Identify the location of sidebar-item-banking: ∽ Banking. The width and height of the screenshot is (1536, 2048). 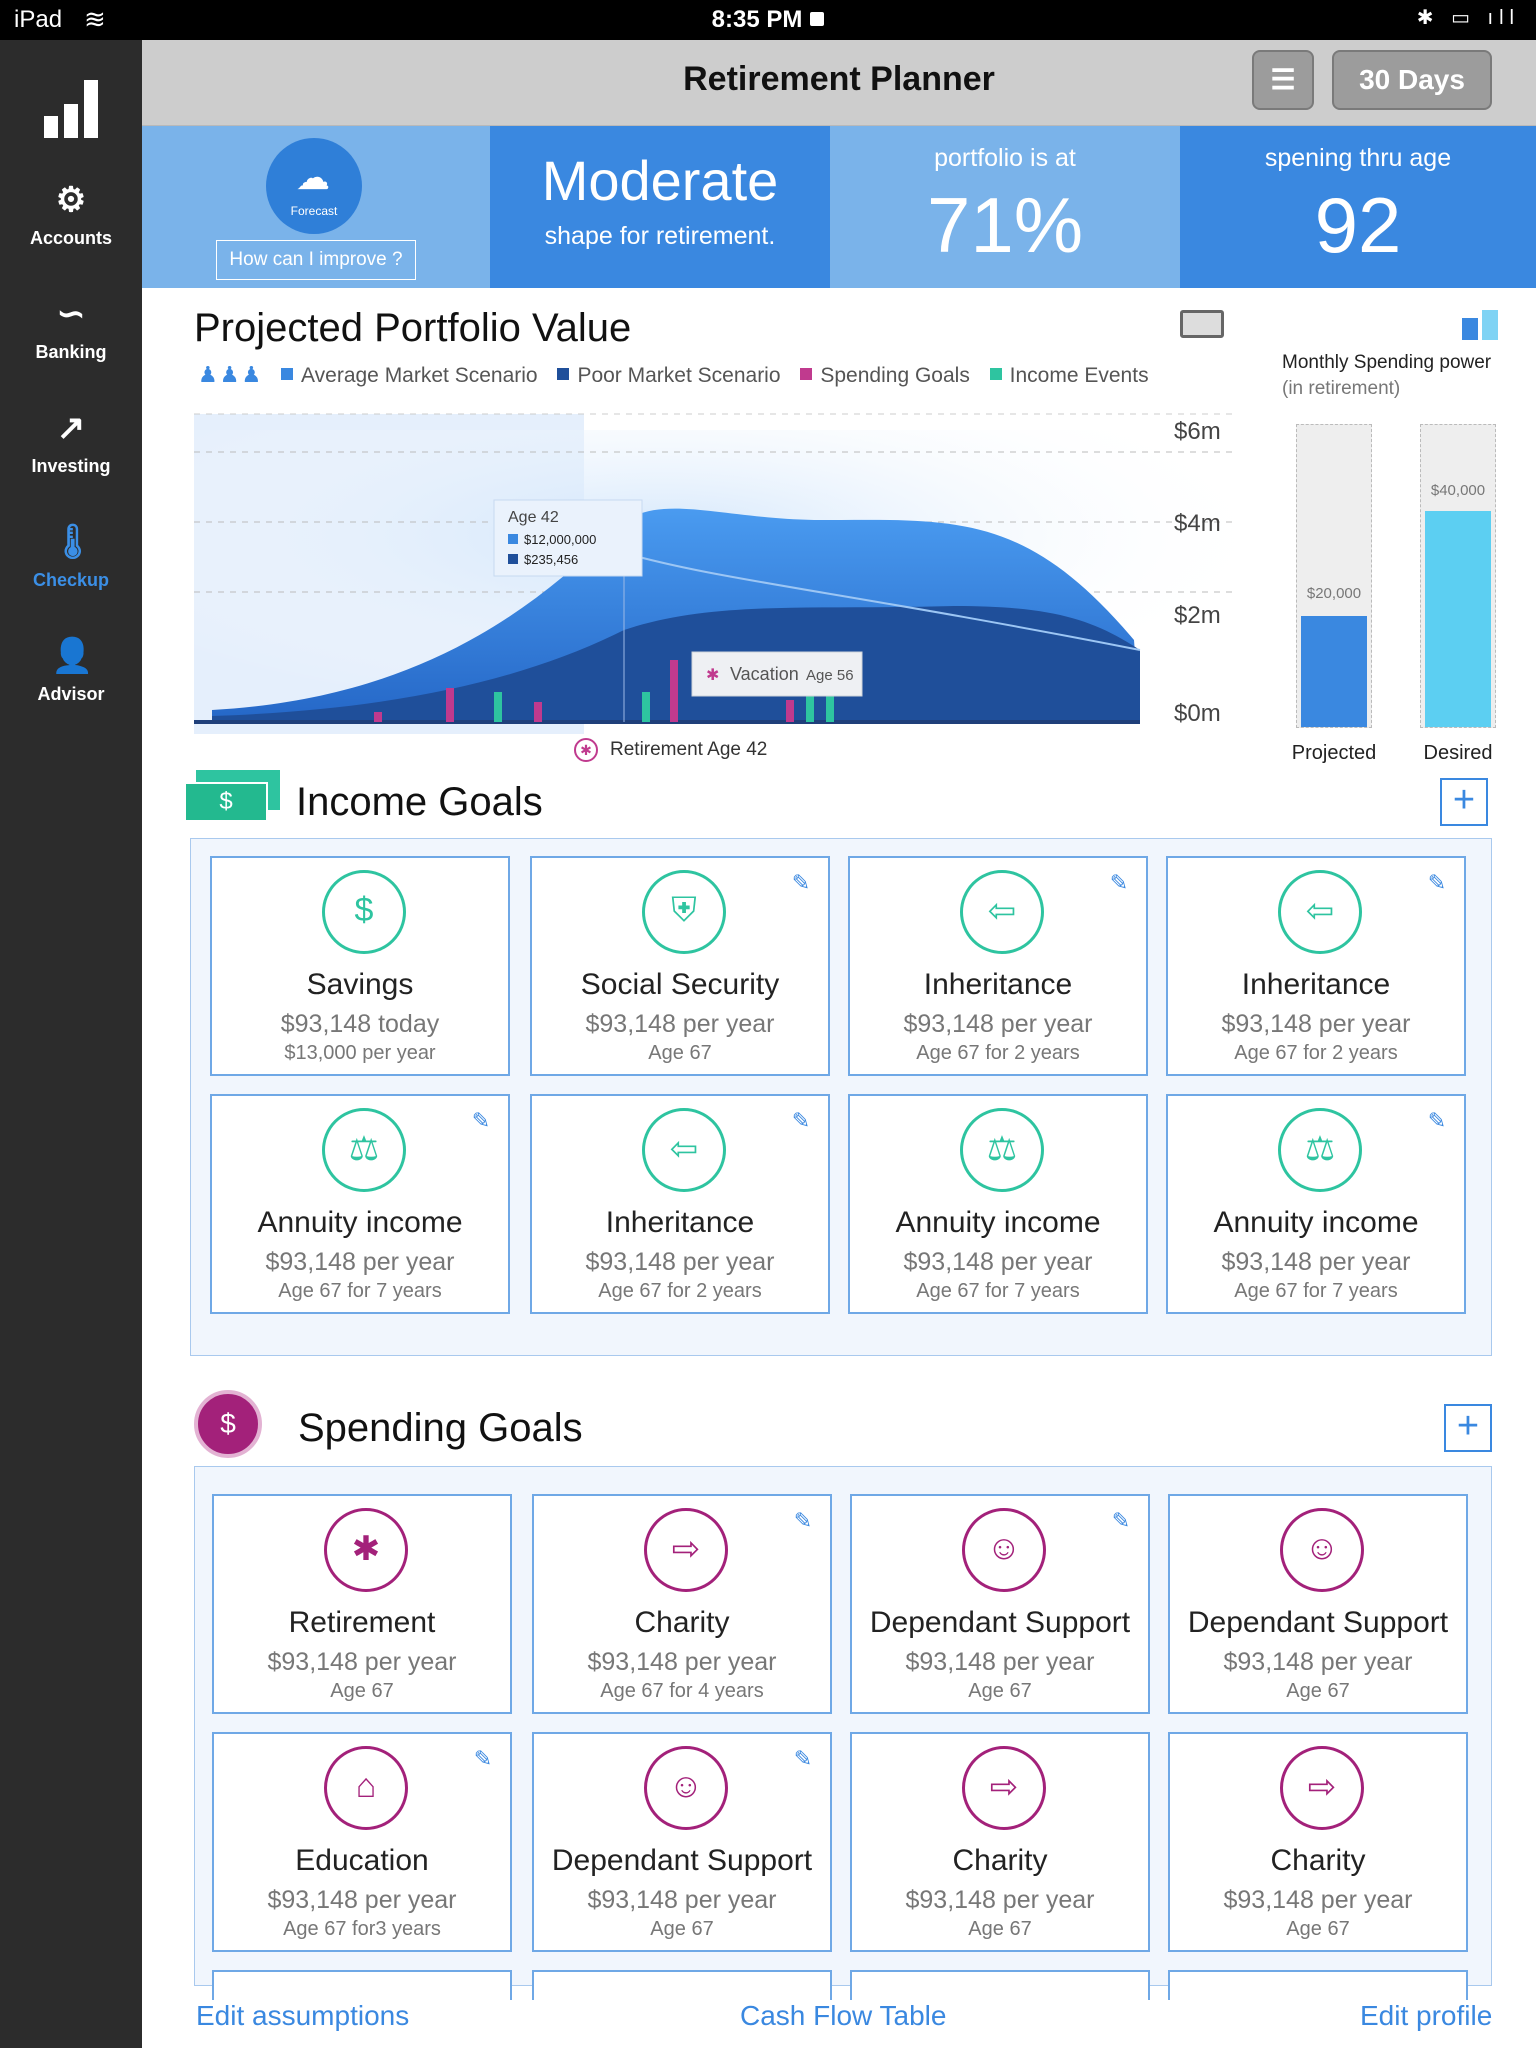
(71, 344).